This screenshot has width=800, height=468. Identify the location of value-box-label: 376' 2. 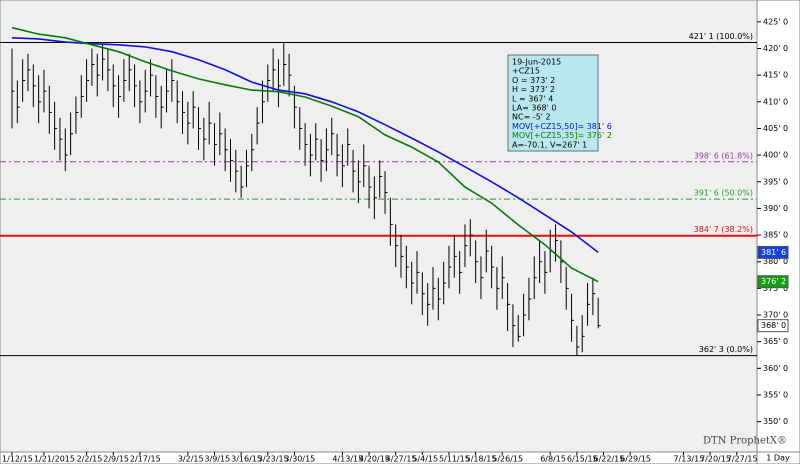
(773, 281).